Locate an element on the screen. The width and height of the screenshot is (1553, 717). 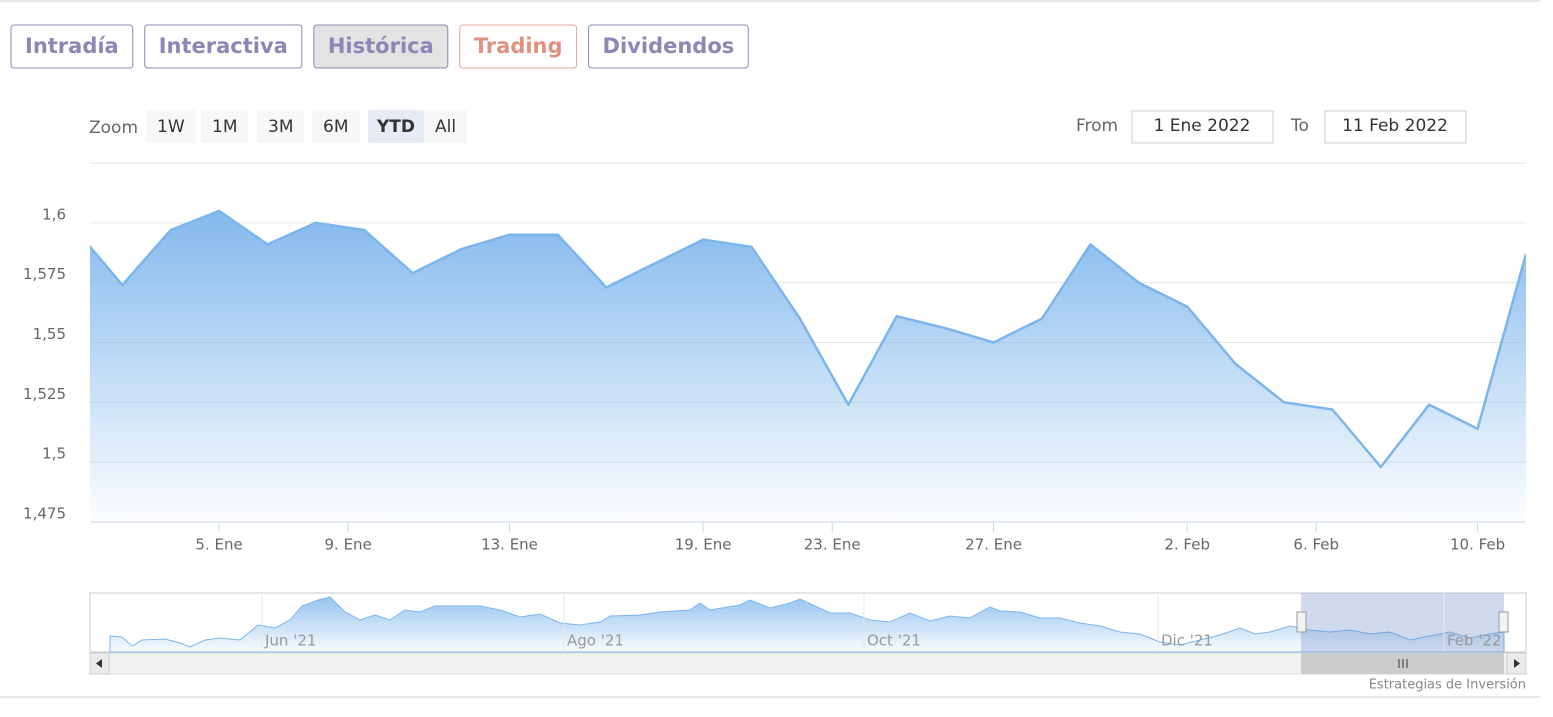
zoom-button-label: 3M is located at coordinates (280, 127).